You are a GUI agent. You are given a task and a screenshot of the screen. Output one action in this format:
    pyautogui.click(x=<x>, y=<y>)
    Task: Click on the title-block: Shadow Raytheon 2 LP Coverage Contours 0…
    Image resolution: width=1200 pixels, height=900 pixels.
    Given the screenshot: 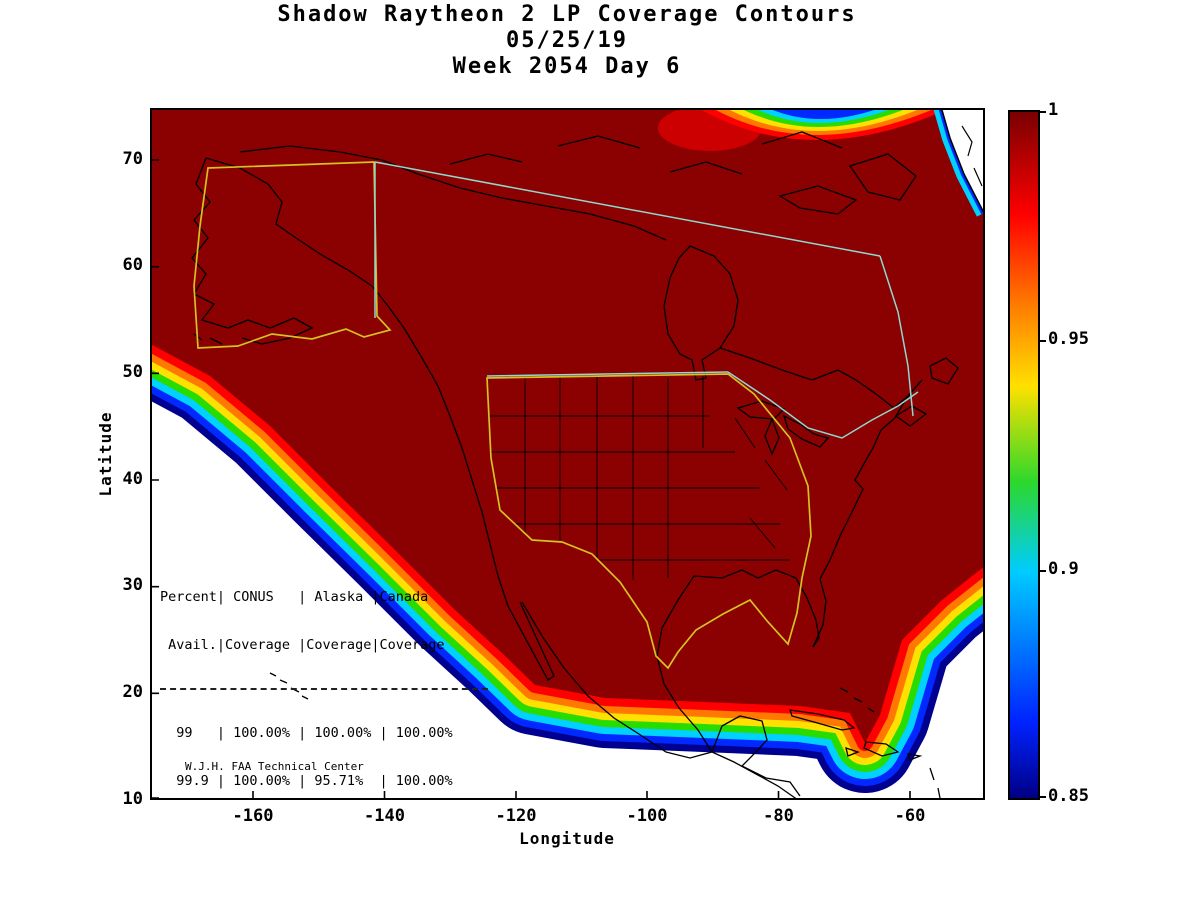 What is the action you would take?
    pyautogui.click(x=567, y=41)
    